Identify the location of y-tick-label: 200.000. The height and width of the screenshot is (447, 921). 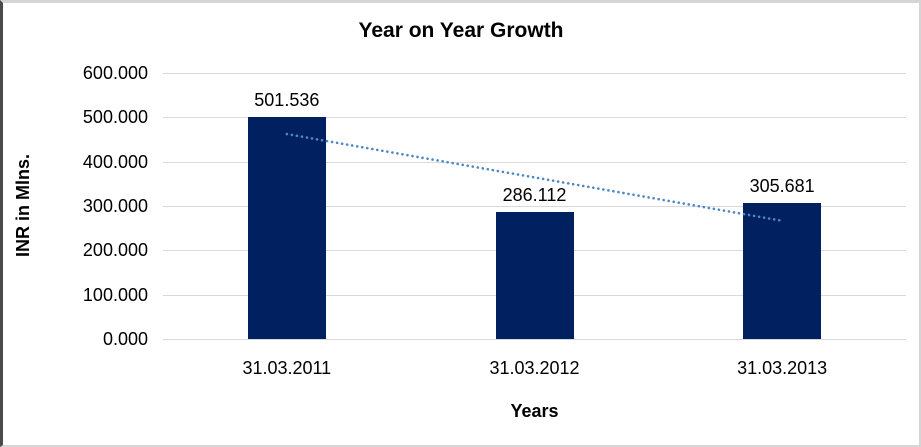
(115, 250).